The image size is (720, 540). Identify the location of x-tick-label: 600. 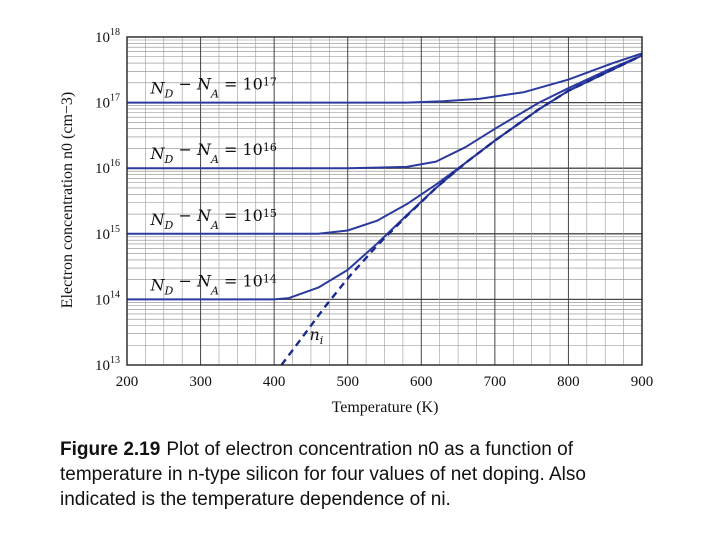
(421, 382).